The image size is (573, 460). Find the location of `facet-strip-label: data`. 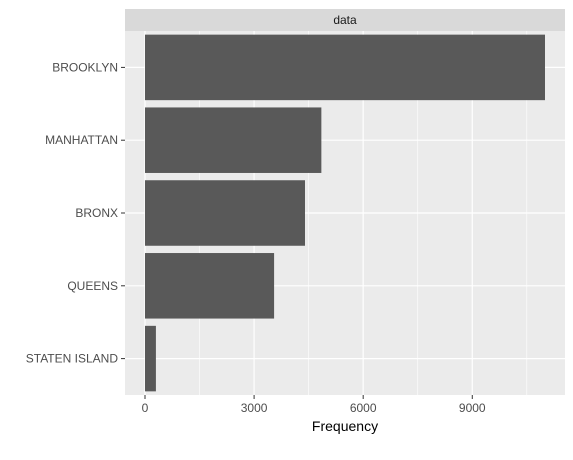

facet-strip-label: data is located at coordinates (345, 20).